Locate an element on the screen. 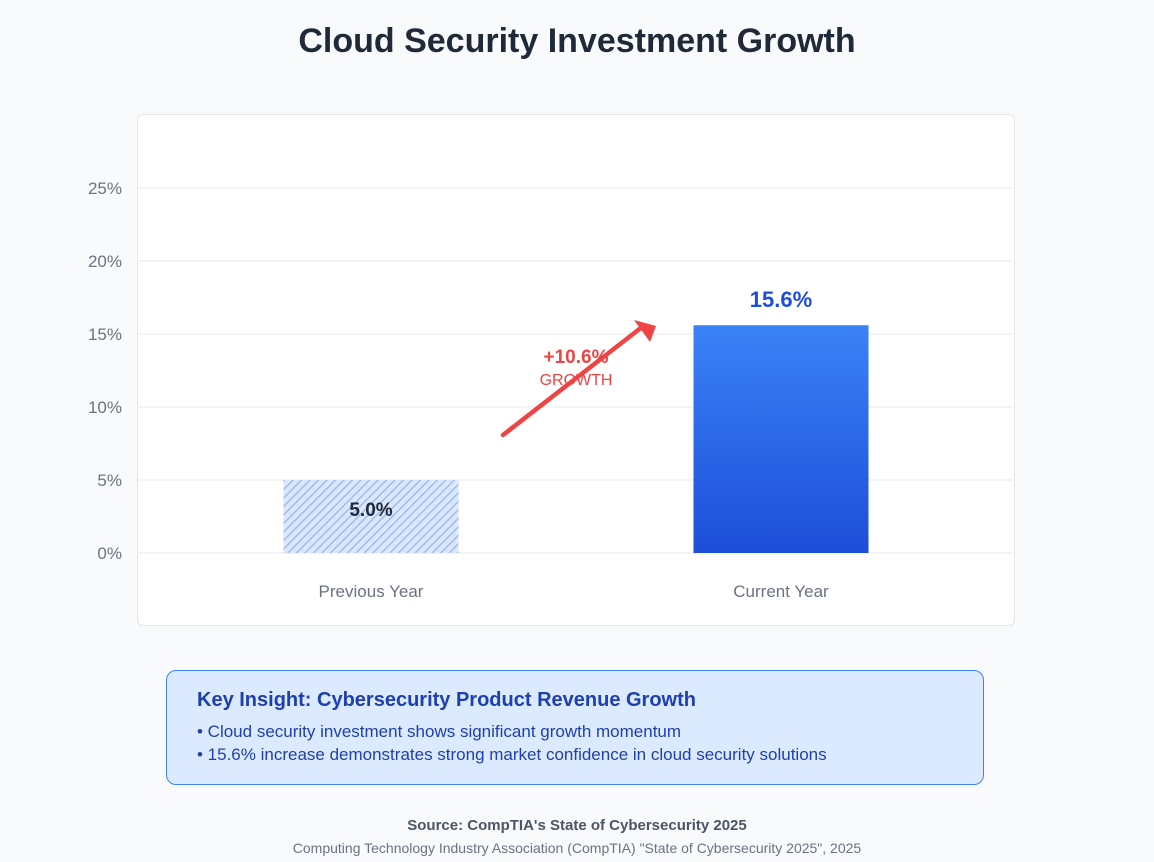 The width and height of the screenshot is (1154, 862). y-tick-label: 25% is located at coordinates (105, 188).